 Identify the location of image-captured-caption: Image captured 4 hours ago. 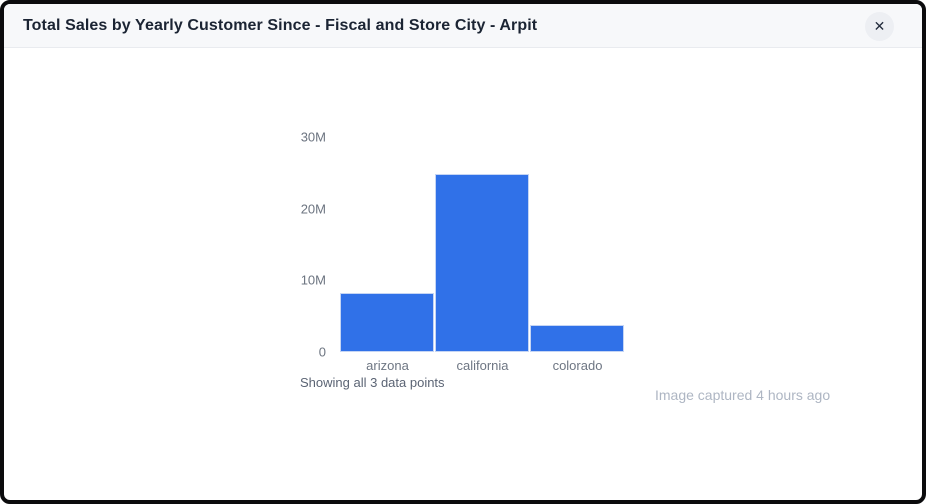
(743, 395).